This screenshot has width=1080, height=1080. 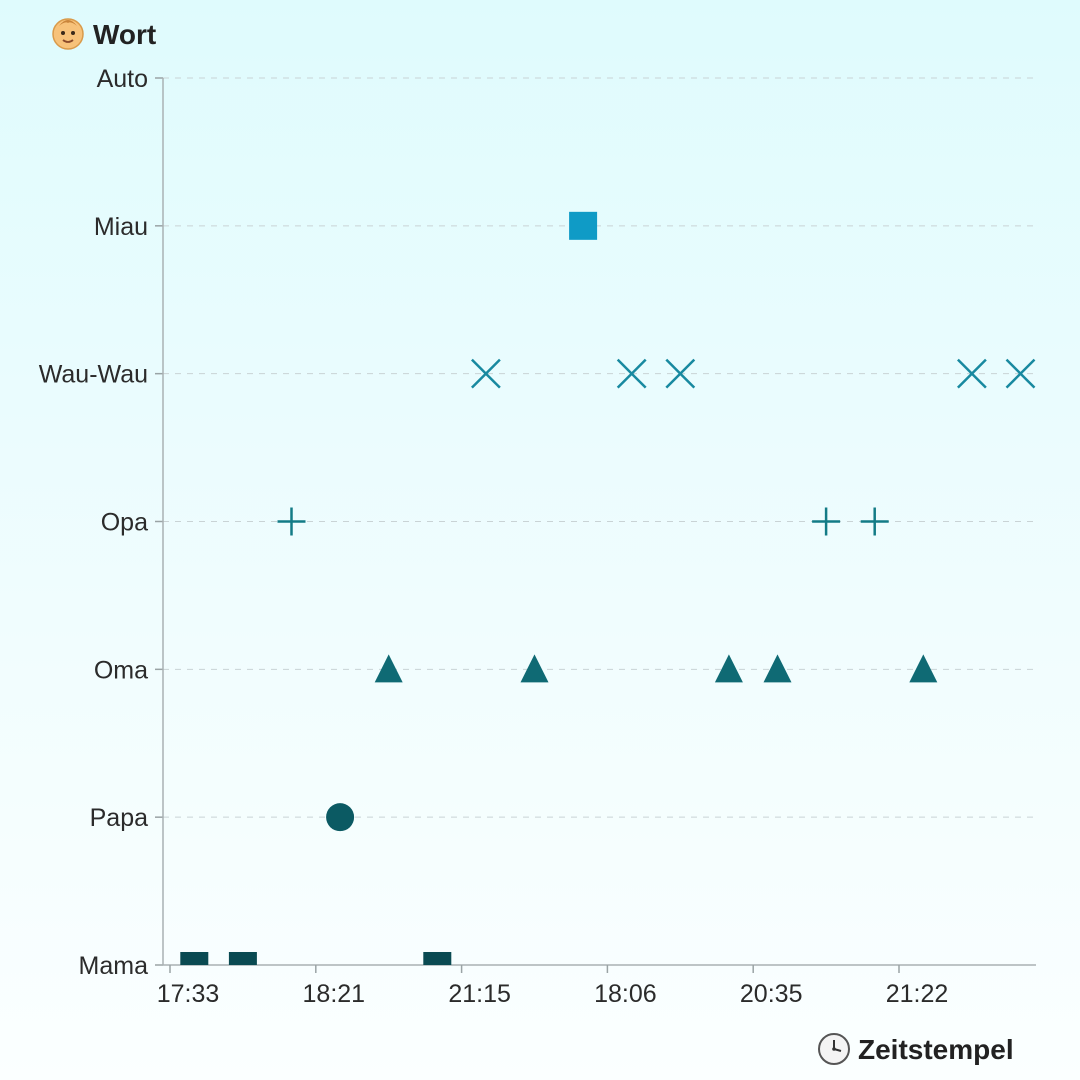 I want to click on x-tick-labels: 17:33 18:21 21:15 18:06 20:35 21:22, so click(x=553, y=994).